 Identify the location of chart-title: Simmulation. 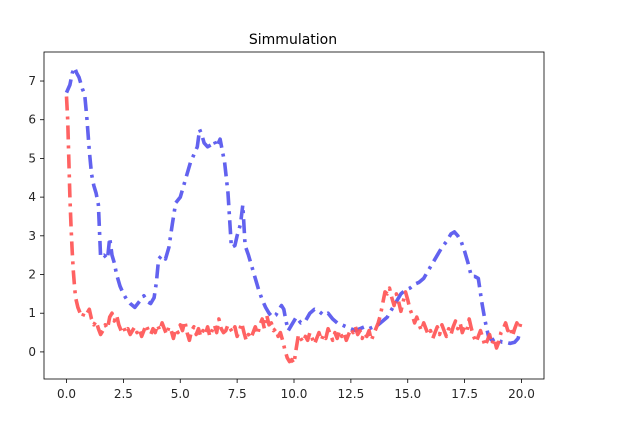
(293, 40).